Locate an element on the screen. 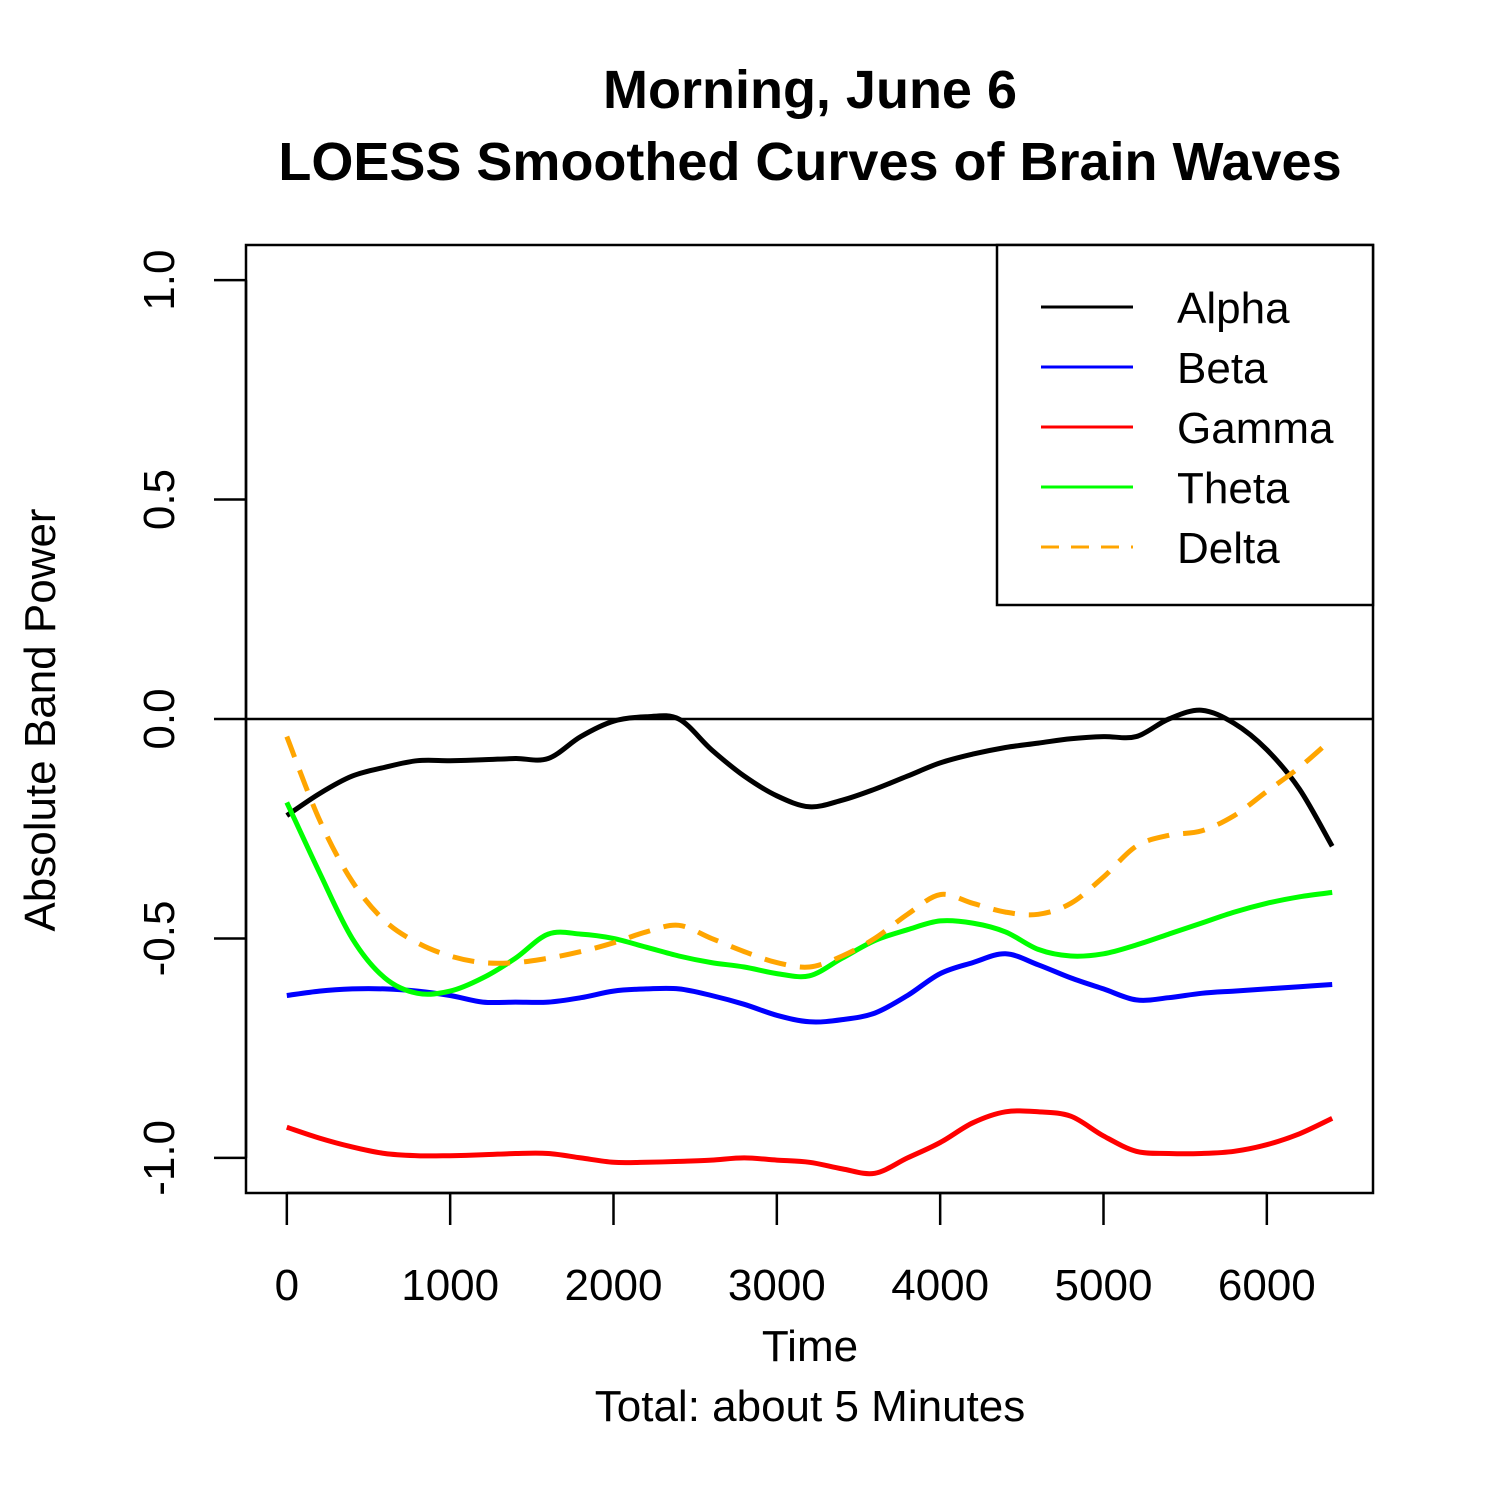  series-line-gamma is located at coordinates (810, 1142).